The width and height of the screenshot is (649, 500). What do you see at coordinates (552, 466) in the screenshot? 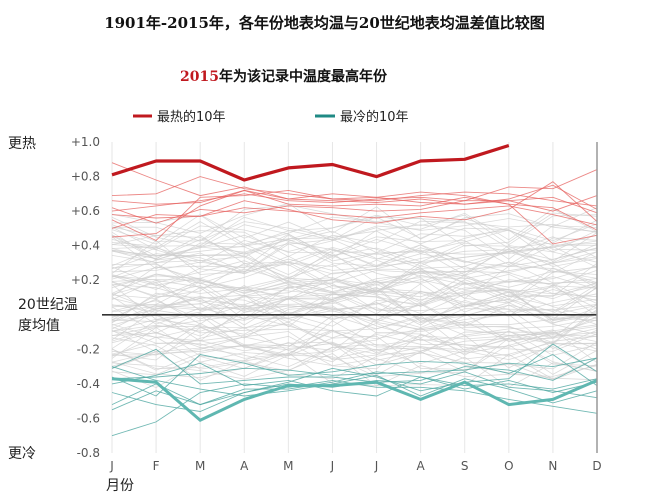
I see `x-tick-label: N` at bounding box center [552, 466].